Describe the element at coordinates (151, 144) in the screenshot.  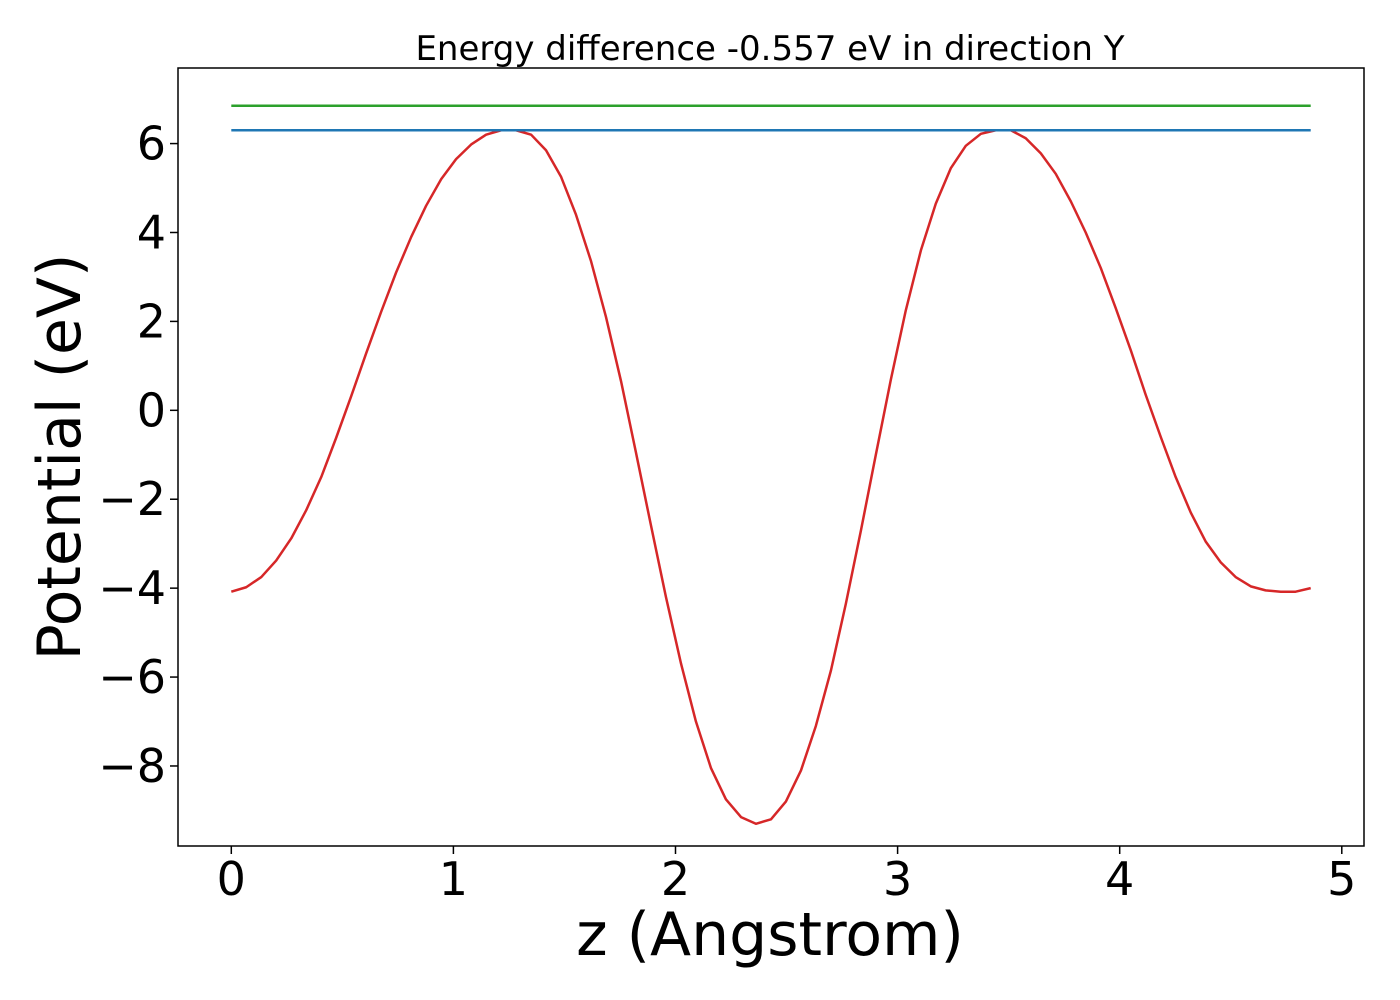
I see `y-tick-label: 6` at that location.